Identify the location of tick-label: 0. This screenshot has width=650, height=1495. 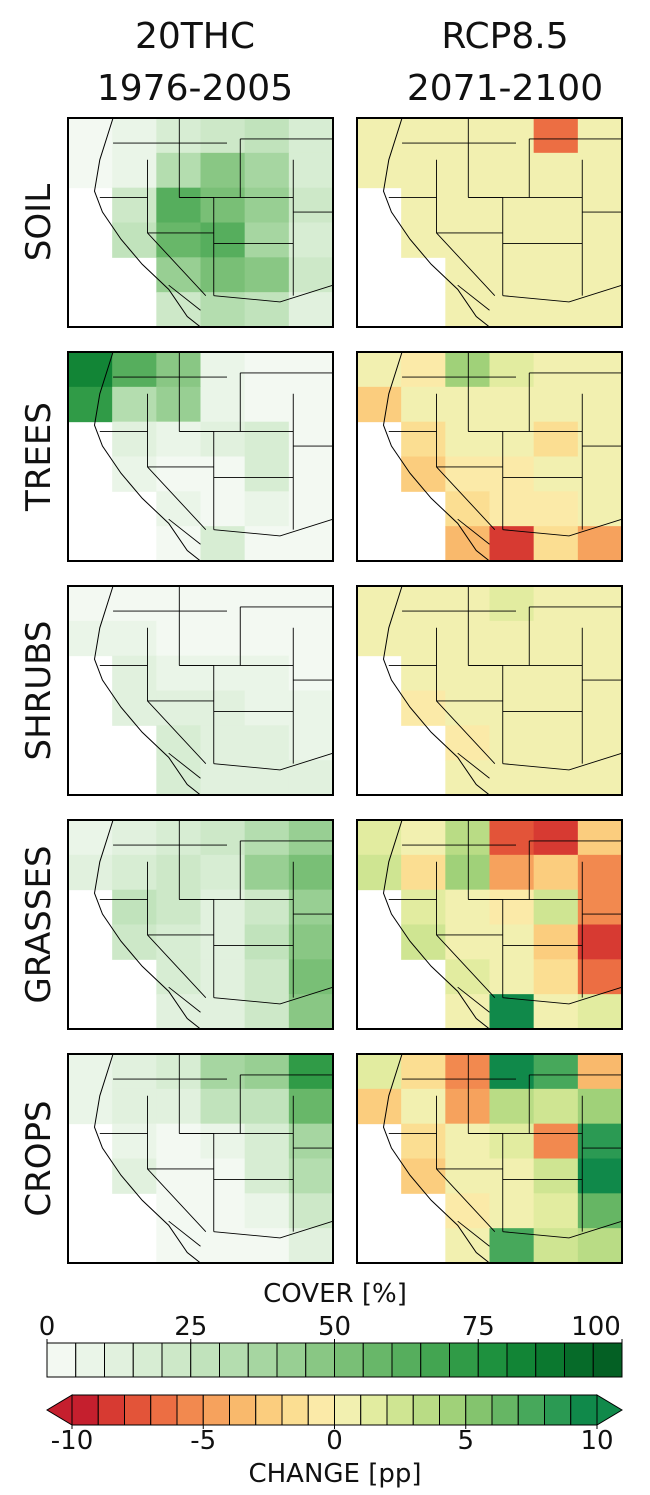
(334, 1441).